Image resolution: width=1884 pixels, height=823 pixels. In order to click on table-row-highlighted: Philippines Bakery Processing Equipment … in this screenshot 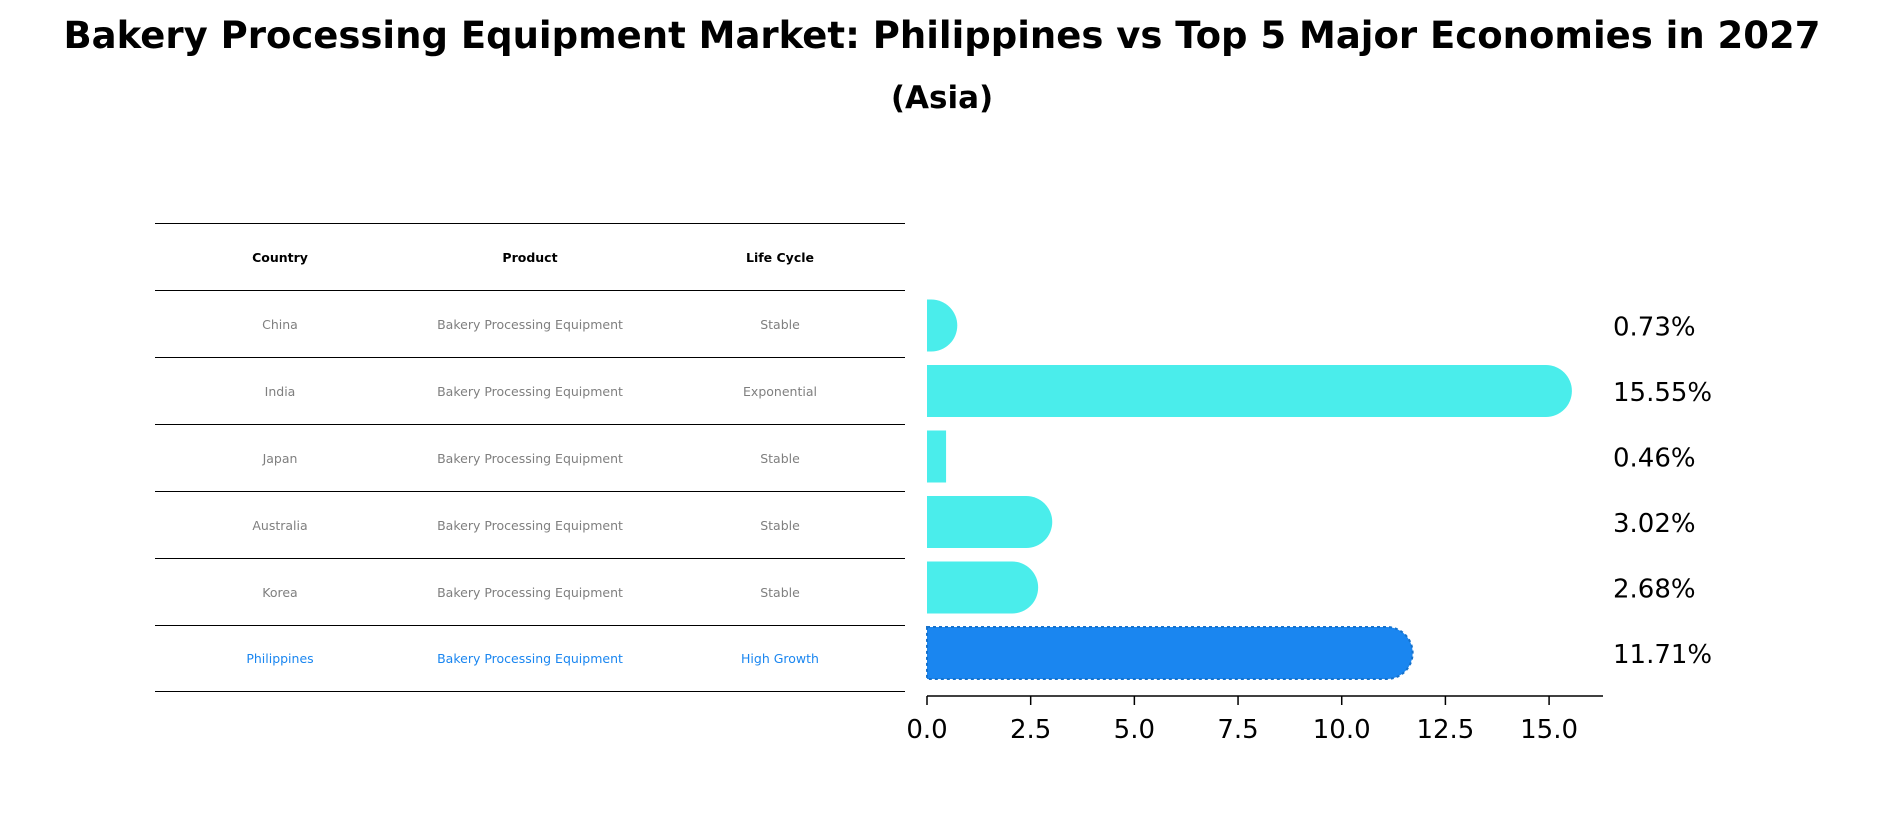, I will do `click(530, 658)`.